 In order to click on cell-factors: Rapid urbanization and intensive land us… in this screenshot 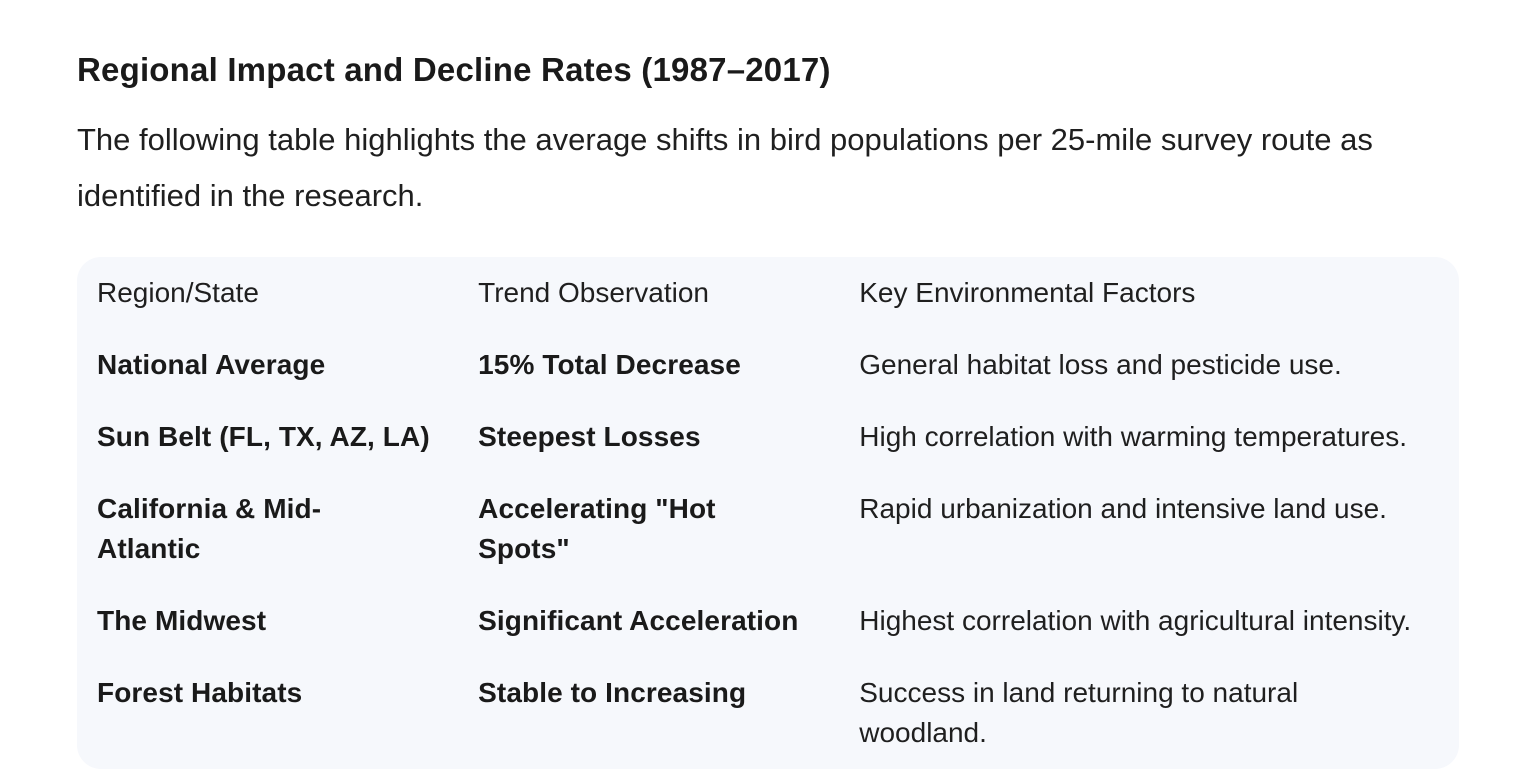, I will do `click(1123, 508)`.